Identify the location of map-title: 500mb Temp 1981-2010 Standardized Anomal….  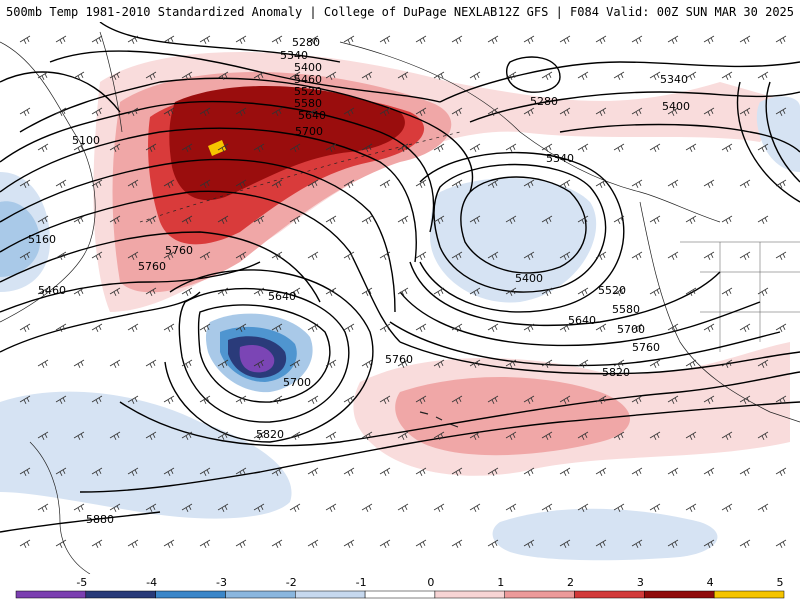
(251, 12).